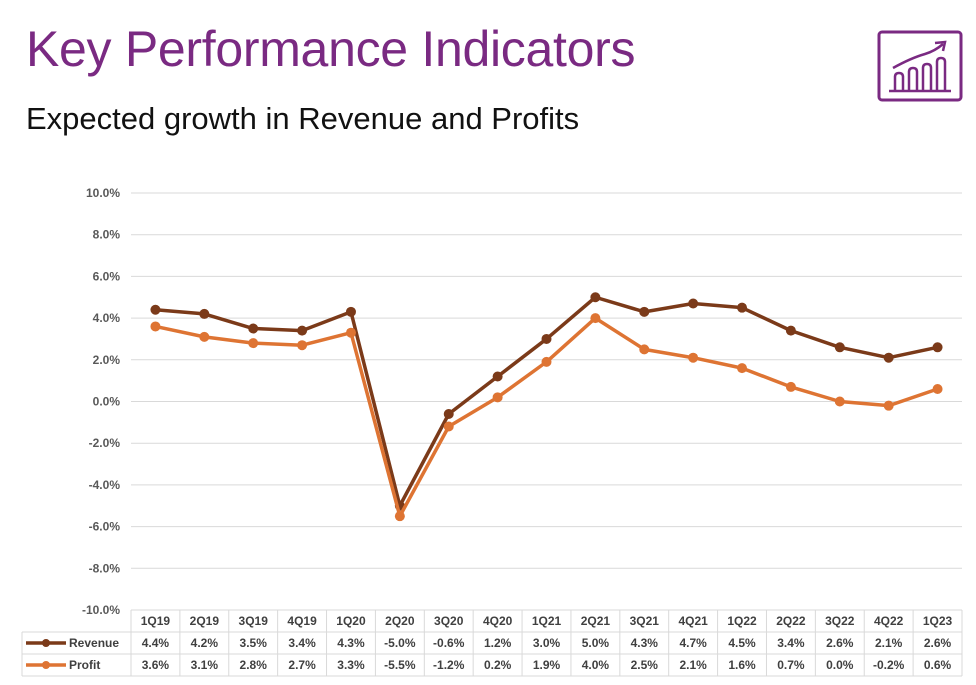  Describe the element at coordinates (107, 402) in the screenshot. I see `y-tick-label: 0.0%` at that location.